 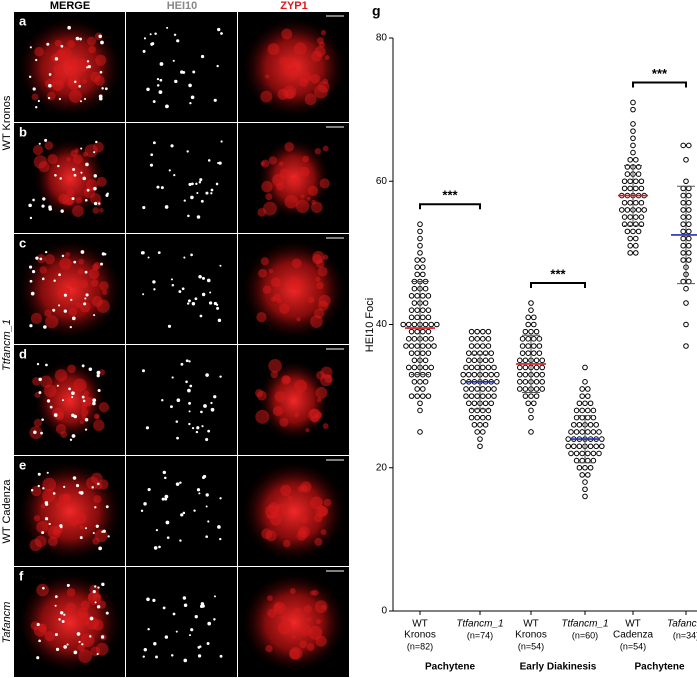 What do you see at coordinates (479, 624) in the screenshot?
I see `category-label: Ttfancm_1` at bounding box center [479, 624].